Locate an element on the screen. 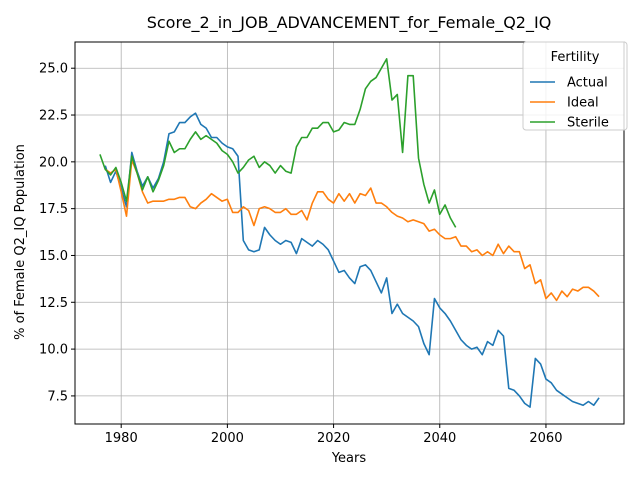 This screenshot has height=480, width=640. x-tick-label: 1980 is located at coordinates (121, 438).